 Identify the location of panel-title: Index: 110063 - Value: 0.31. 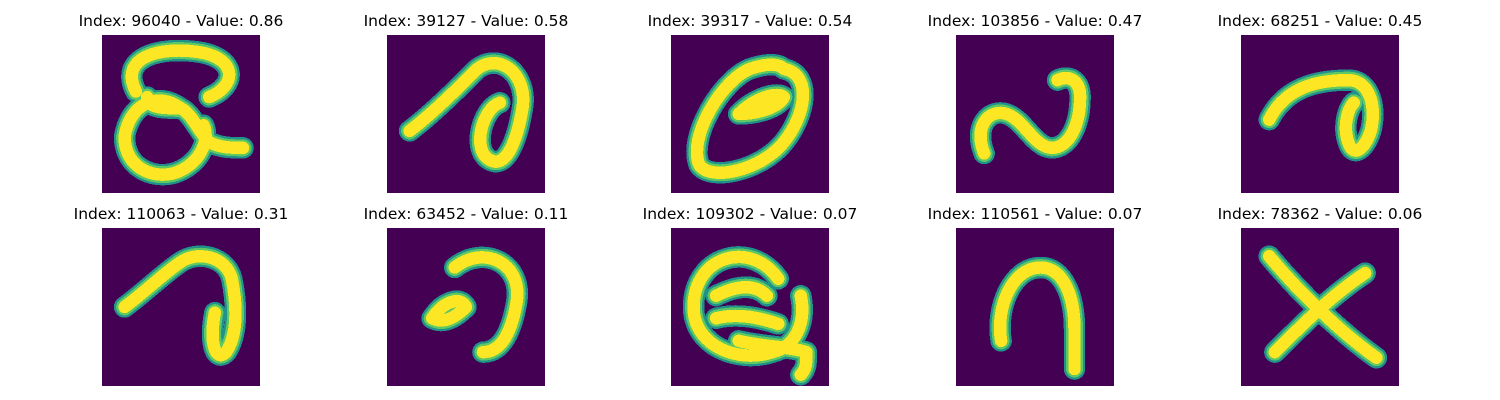
(181, 214).